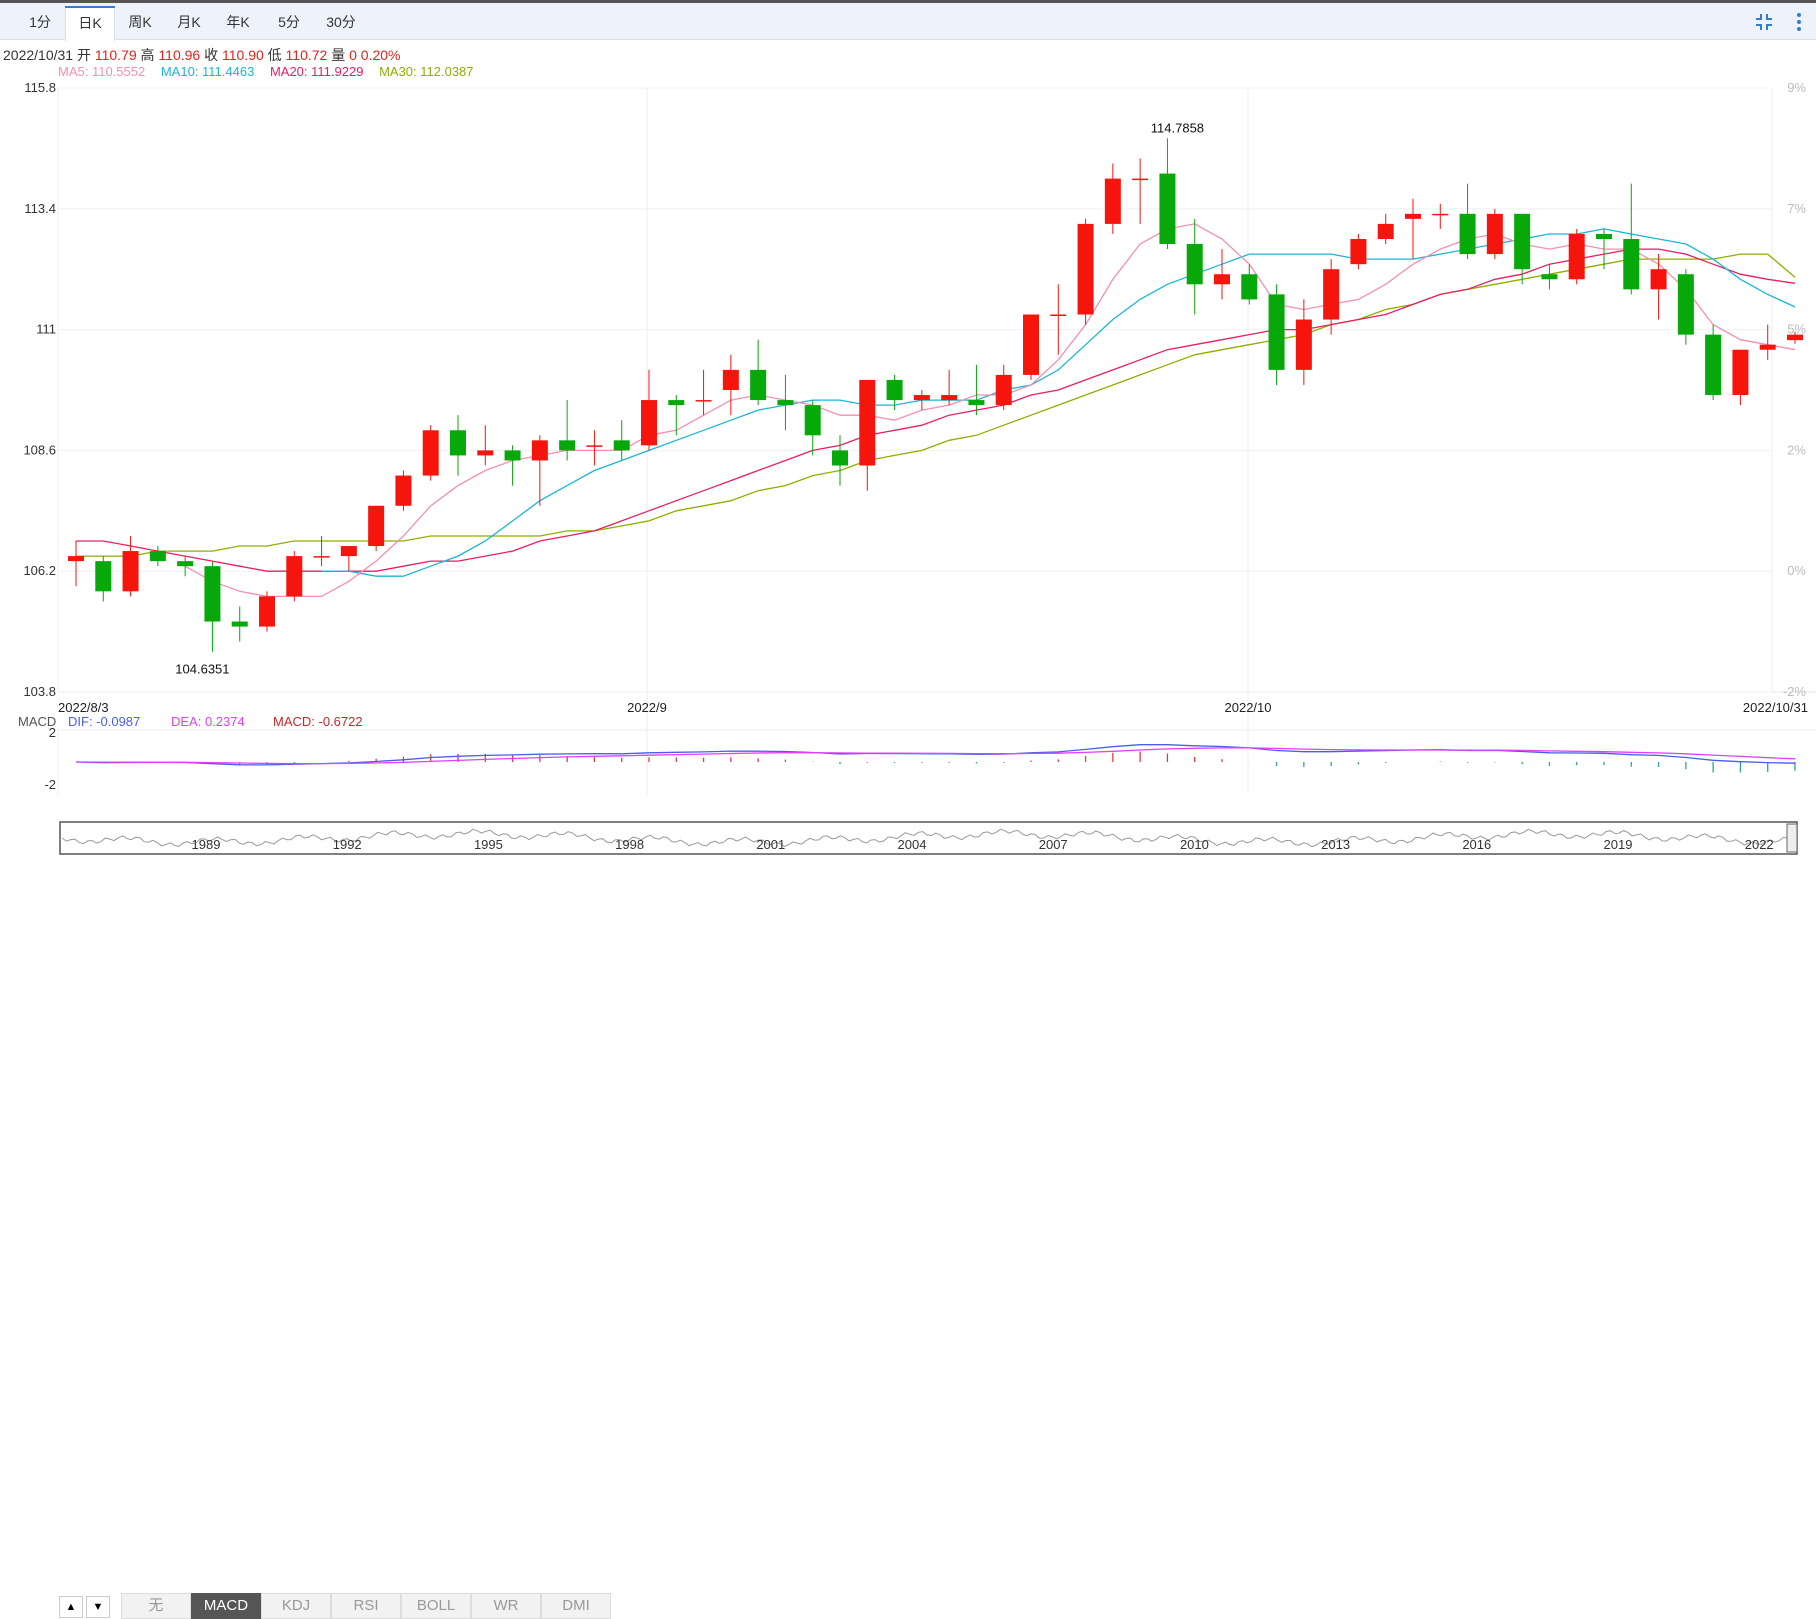  I want to click on x-tick-label: 2022/10, so click(1248, 707).